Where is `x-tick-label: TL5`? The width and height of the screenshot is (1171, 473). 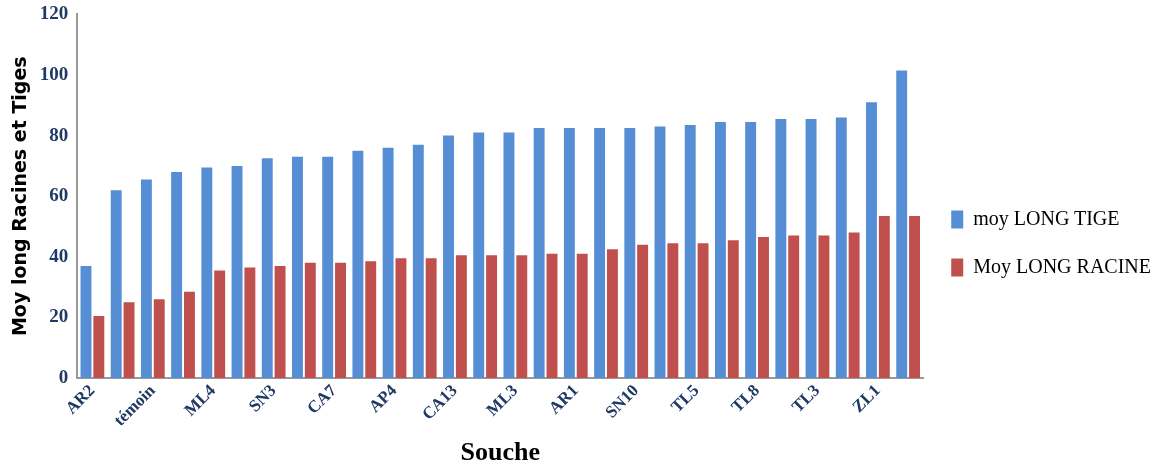 x-tick-label: TL5 is located at coordinates (685, 398).